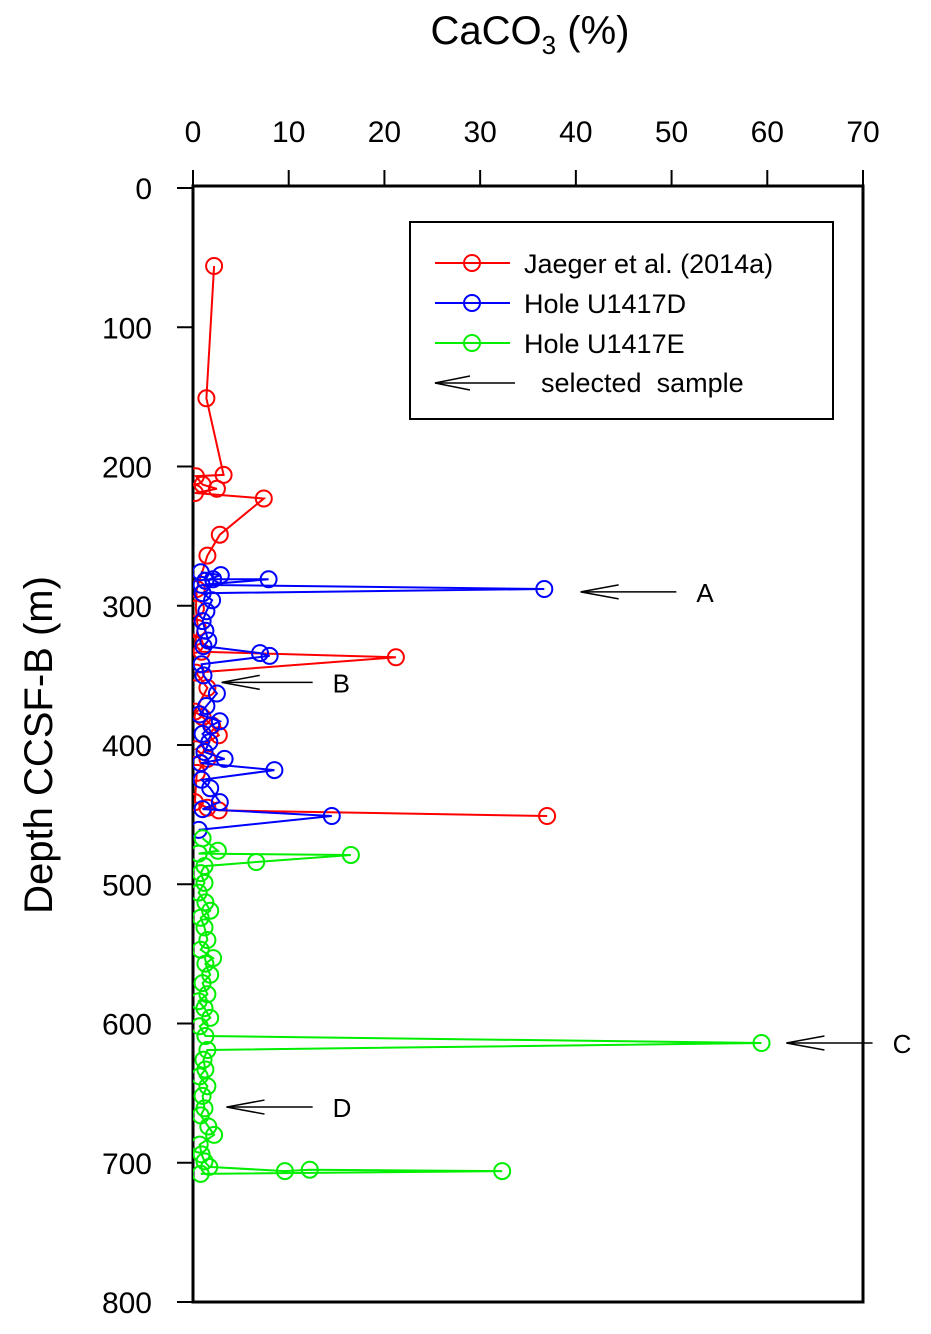 The width and height of the screenshot is (931, 1334). What do you see at coordinates (671, 132) in the screenshot?
I see `x-tick-label: 50` at bounding box center [671, 132].